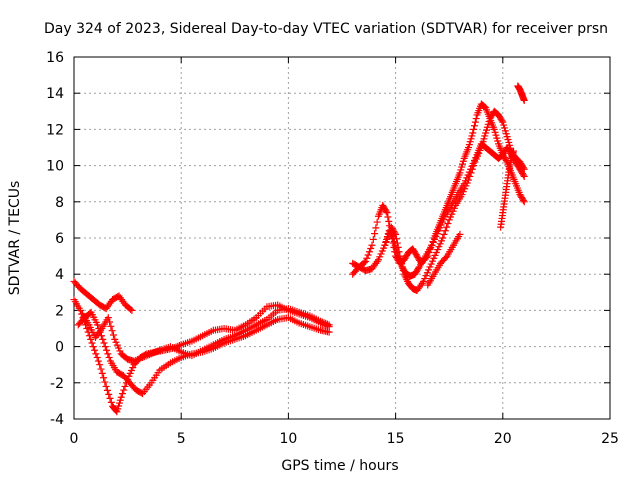  What do you see at coordinates (55, 167) in the screenshot?
I see `y-tick-label: 10` at bounding box center [55, 167].